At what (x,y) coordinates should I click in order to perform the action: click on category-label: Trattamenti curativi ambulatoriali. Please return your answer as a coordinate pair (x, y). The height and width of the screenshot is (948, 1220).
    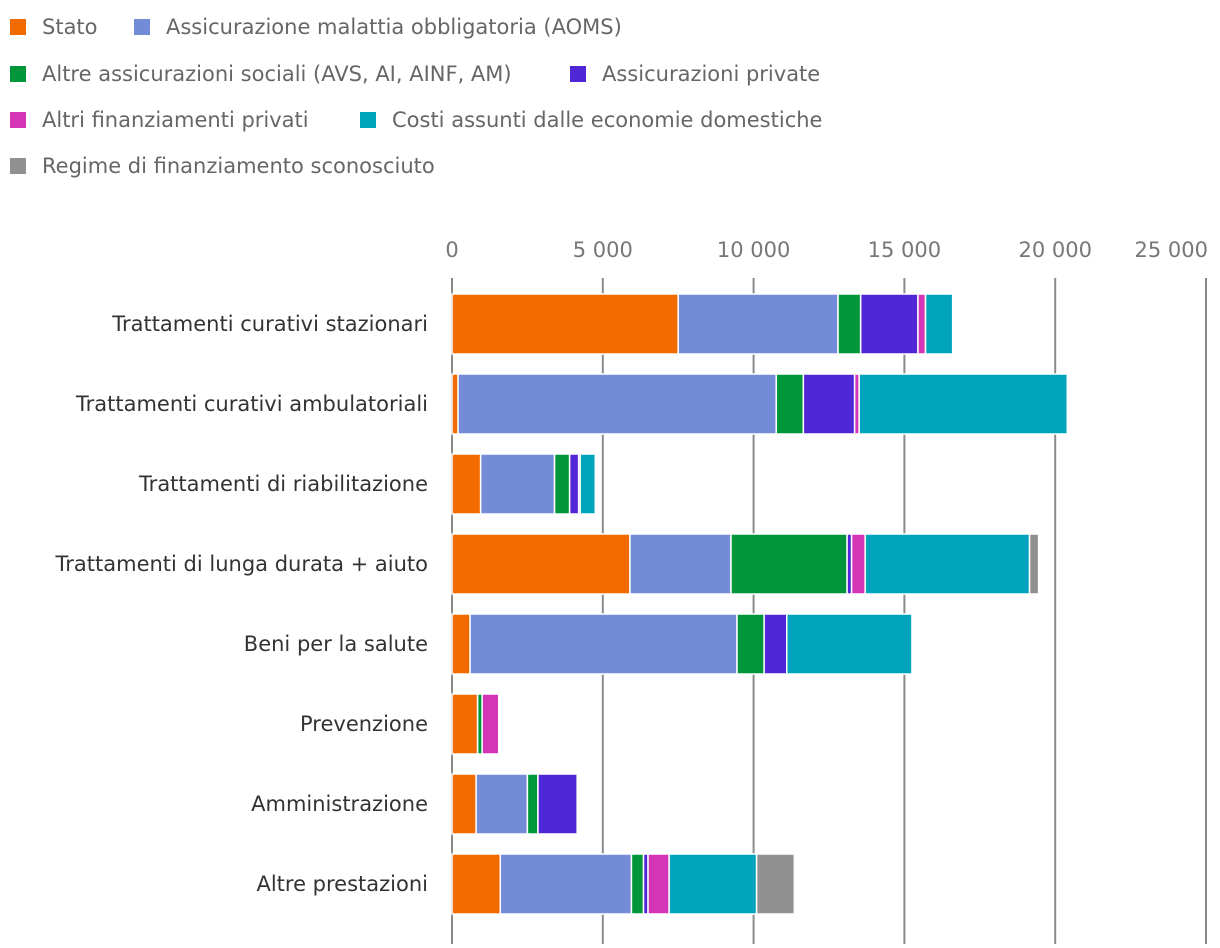
    Looking at the image, I should click on (251, 404).